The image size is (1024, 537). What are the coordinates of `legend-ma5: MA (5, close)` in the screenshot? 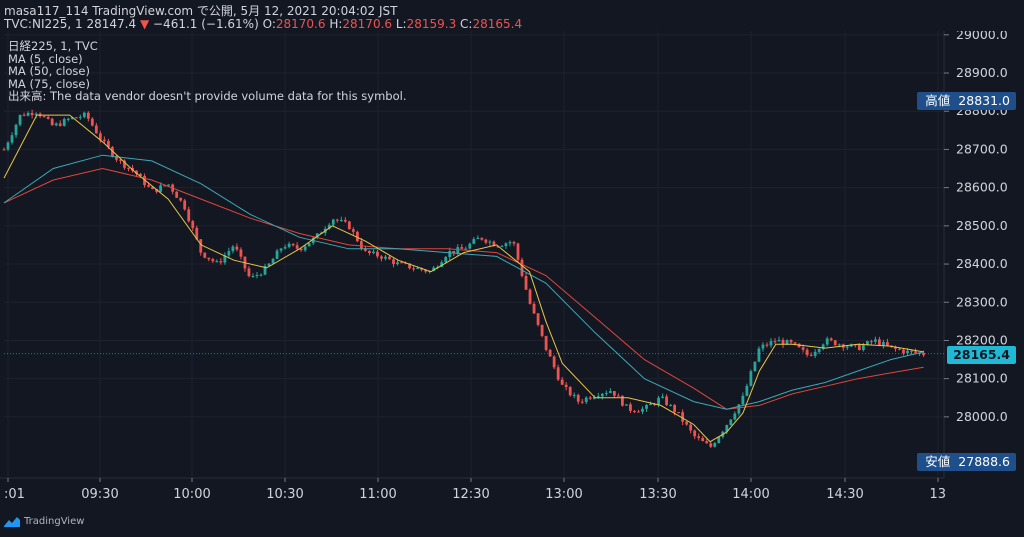 It's located at (45, 58).